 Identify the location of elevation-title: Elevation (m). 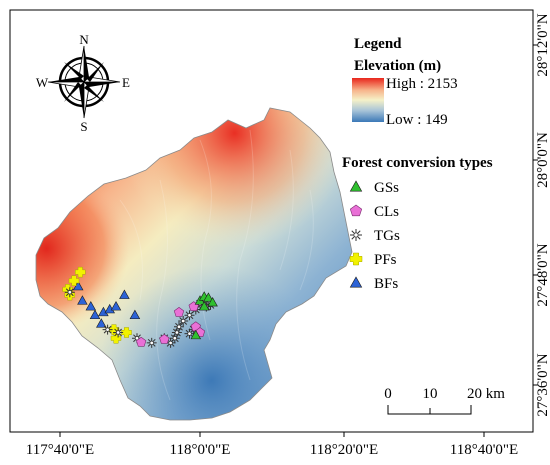
(397, 66).